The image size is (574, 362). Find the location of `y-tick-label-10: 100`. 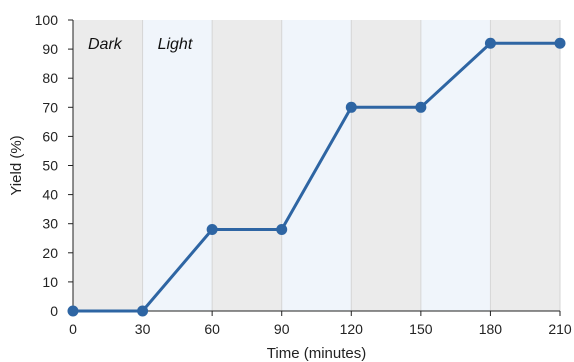

y-tick-label-10: 100 is located at coordinates (47, 20).